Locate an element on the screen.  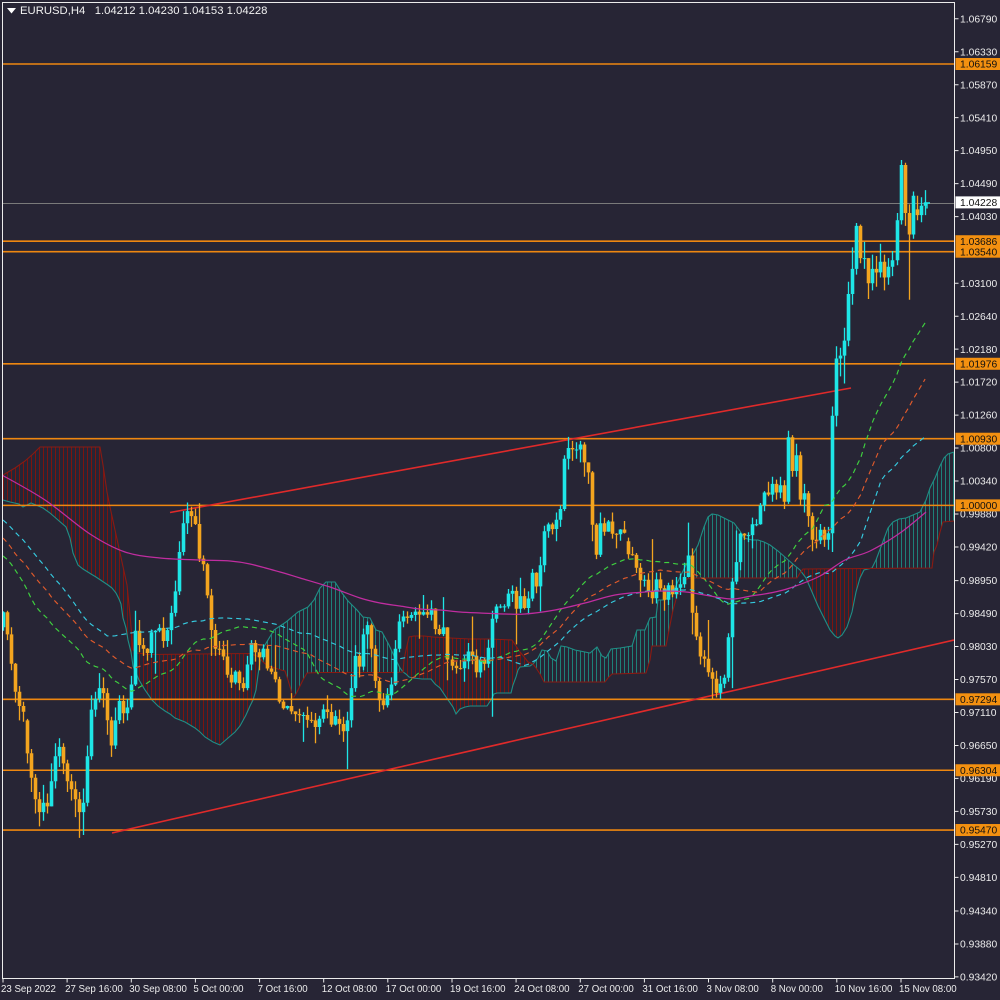
svg-text: 30 Sep 08:00 is located at coordinates (158, 989).